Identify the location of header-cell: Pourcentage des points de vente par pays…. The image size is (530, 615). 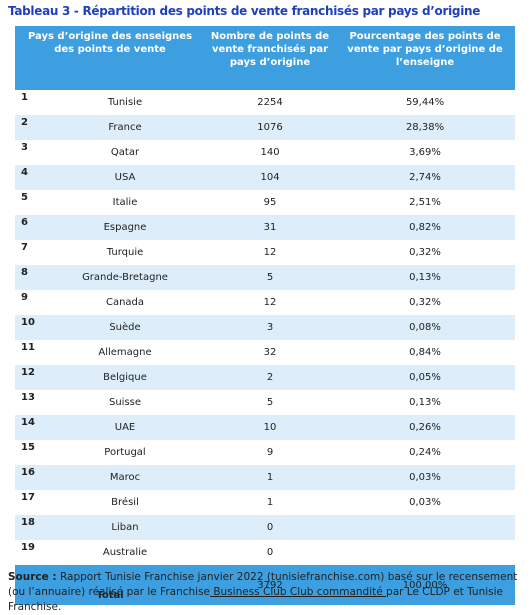
(425, 58).